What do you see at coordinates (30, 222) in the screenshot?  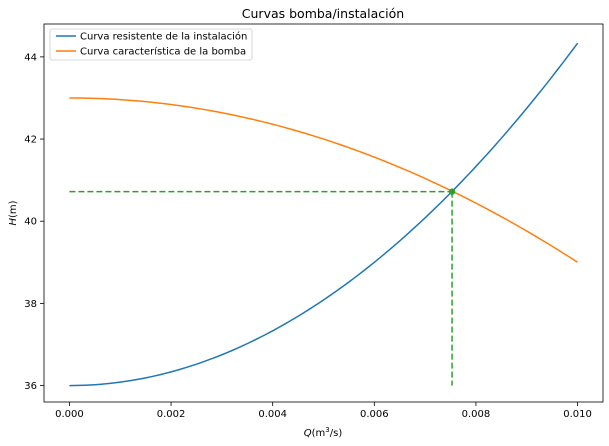 I see `y-tick-label: 40` at bounding box center [30, 222].